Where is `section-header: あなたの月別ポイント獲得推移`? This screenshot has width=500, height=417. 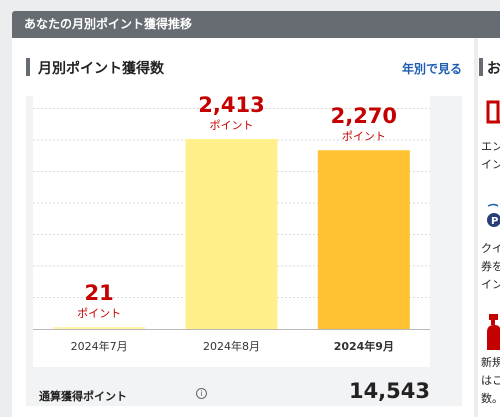
section-header: あなたの月別ポイント獲得推移 is located at coordinates (256, 24).